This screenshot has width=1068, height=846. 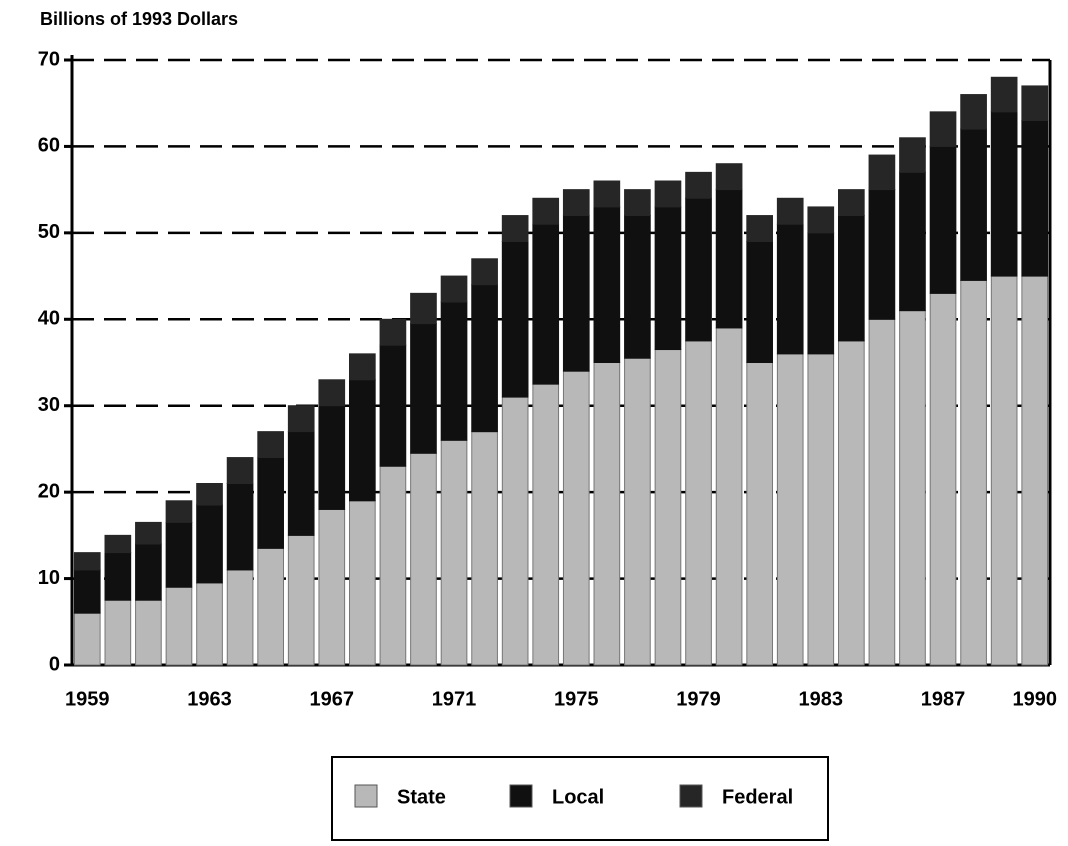 What do you see at coordinates (454, 699) in the screenshot?
I see `x-tick-label: 1971` at bounding box center [454, 699].